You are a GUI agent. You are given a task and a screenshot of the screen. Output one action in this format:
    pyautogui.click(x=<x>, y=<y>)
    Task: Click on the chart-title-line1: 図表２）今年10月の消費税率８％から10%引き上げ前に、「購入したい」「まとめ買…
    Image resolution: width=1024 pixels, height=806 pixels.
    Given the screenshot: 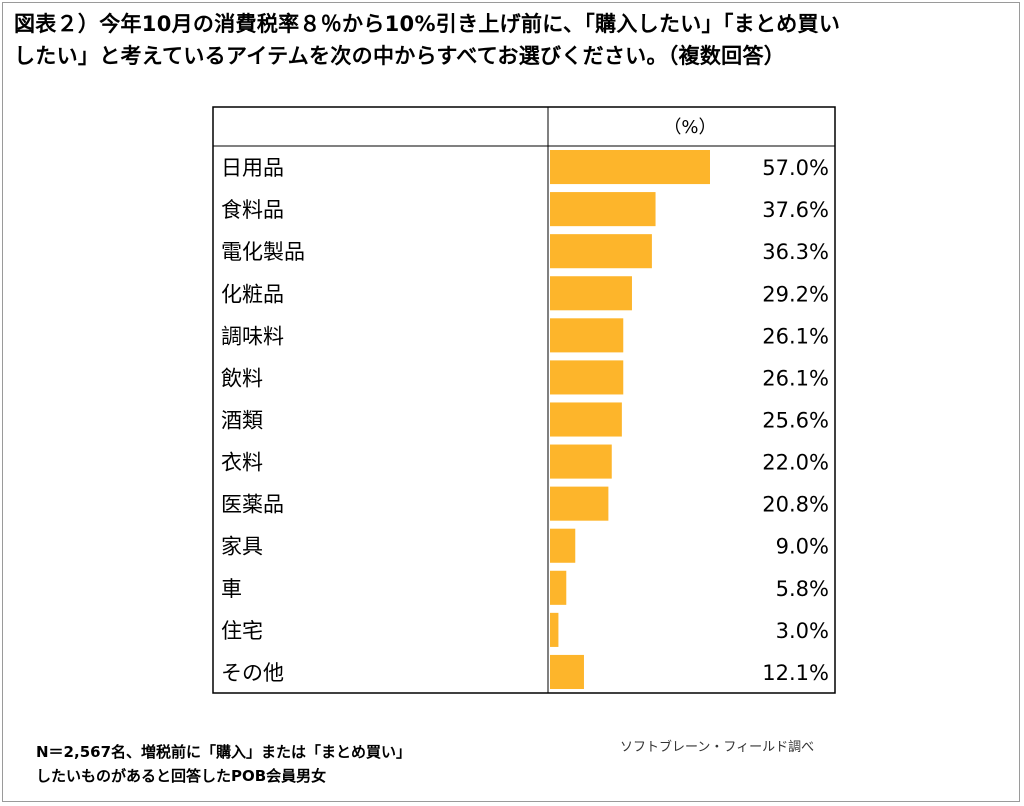 What is the action you would take?
    pyautogui.click(x=427, y=24)
    